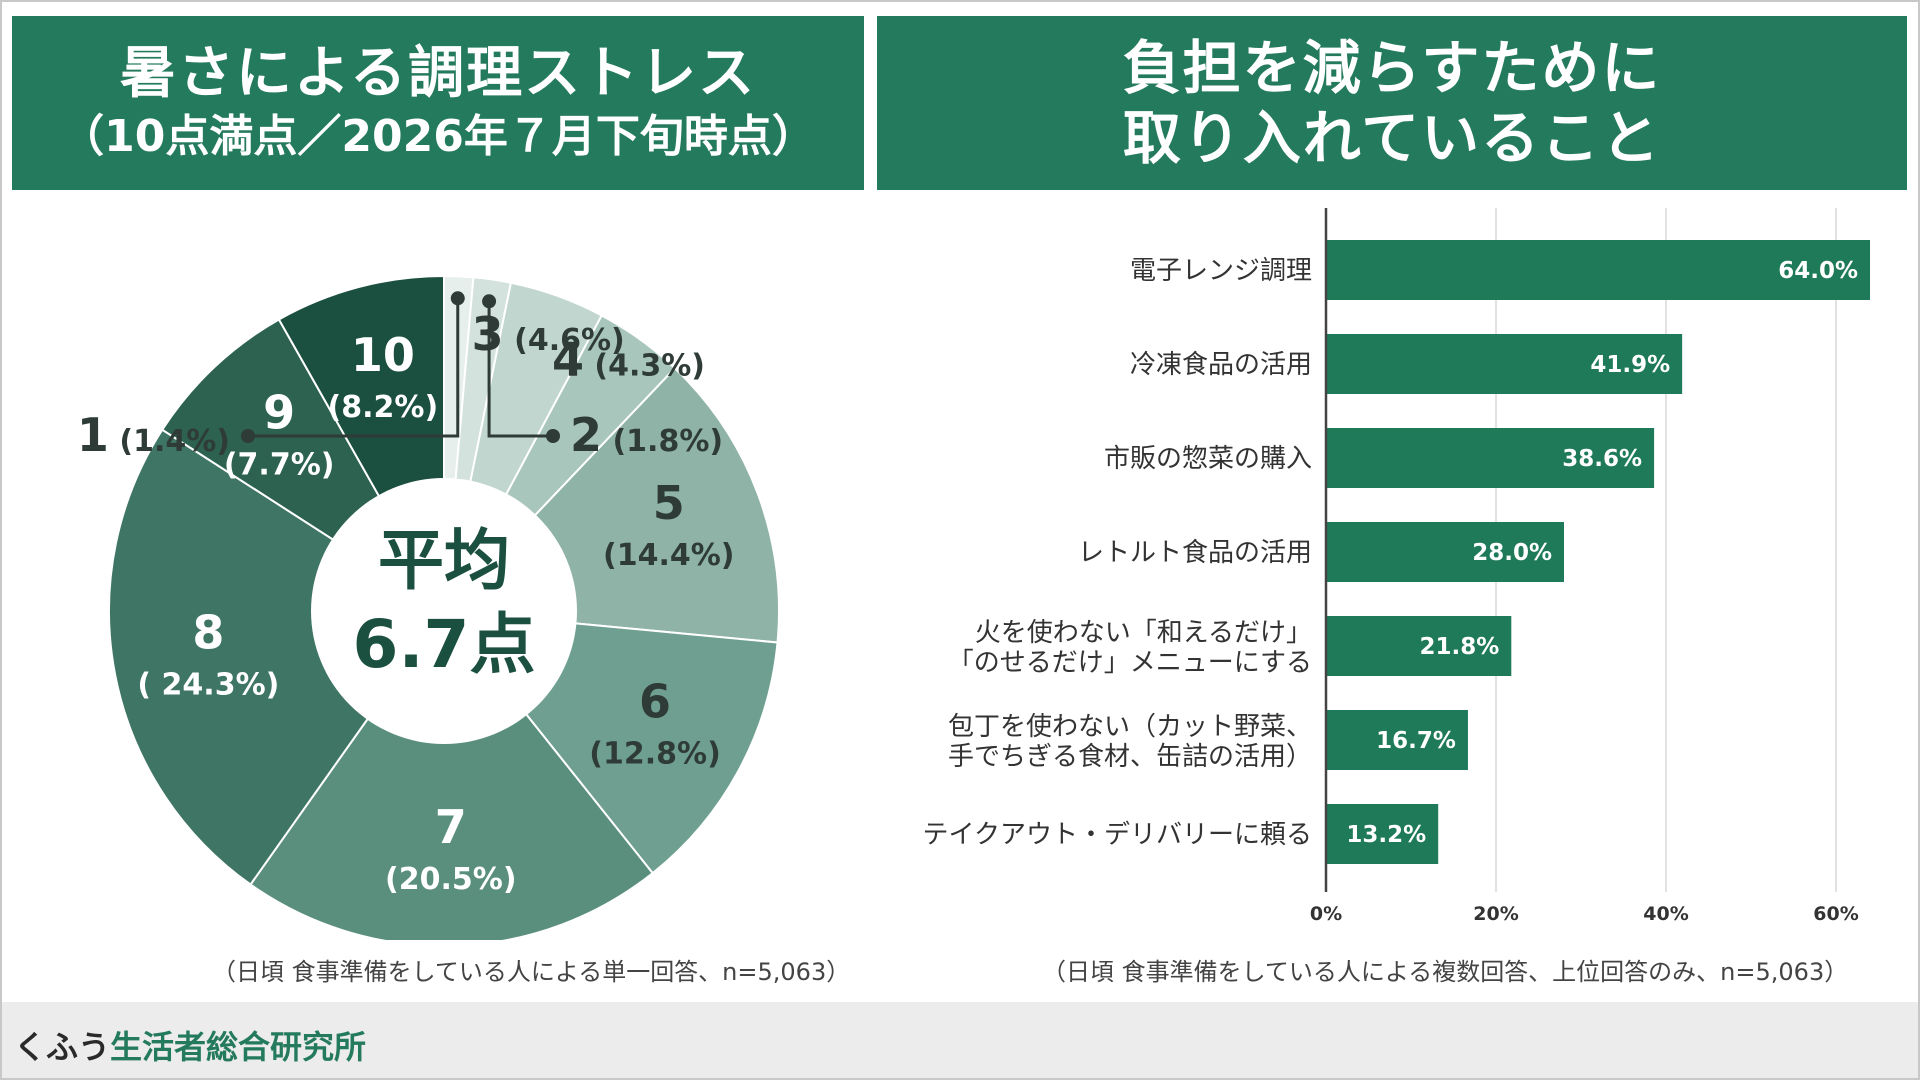 This screenshot has height=1080, width=1920. What do you see at coordinates (438, 73) in the screenshot?
I see `left-title-line1: 暑さによる調理ストレス` at bounding box center [438, 73].